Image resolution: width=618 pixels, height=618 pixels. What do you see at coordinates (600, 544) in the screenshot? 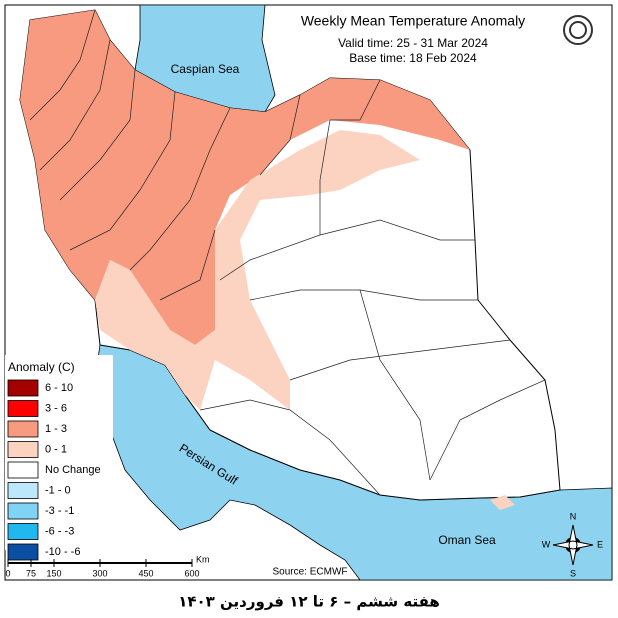
I see `compass-e: E` at bounding box center [600, 544].